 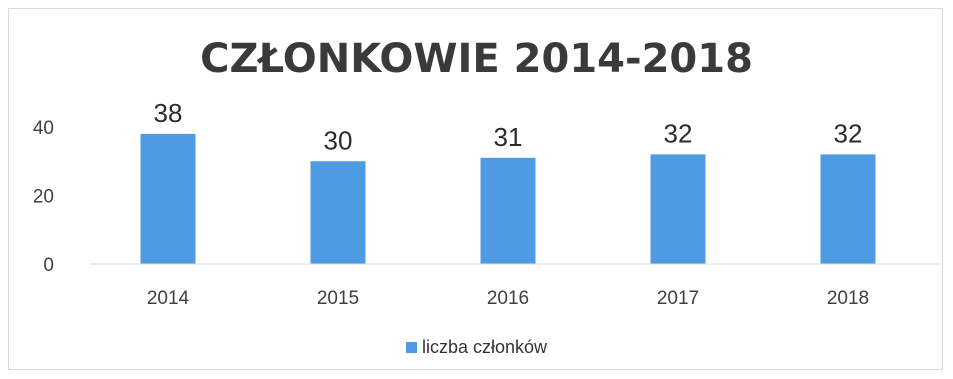 What do you see at coordinates (508, 137) in the screenshot?
I see `data-label: 31` at bounding box center [508, 137].